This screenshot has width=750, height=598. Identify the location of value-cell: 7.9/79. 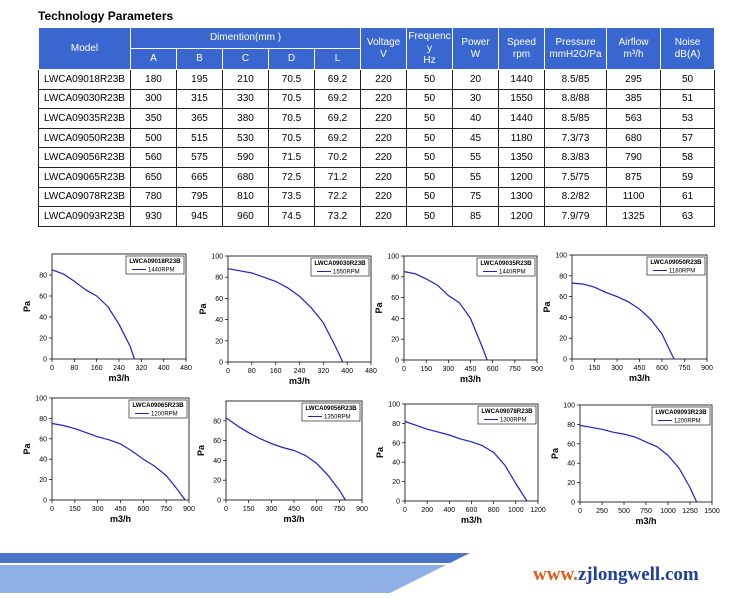
(576, 216).